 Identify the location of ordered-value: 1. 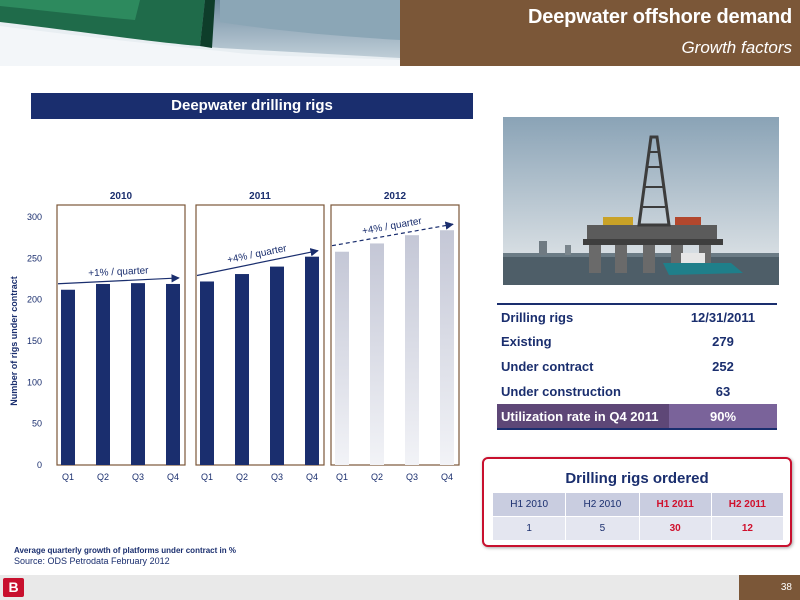
(529, 528).